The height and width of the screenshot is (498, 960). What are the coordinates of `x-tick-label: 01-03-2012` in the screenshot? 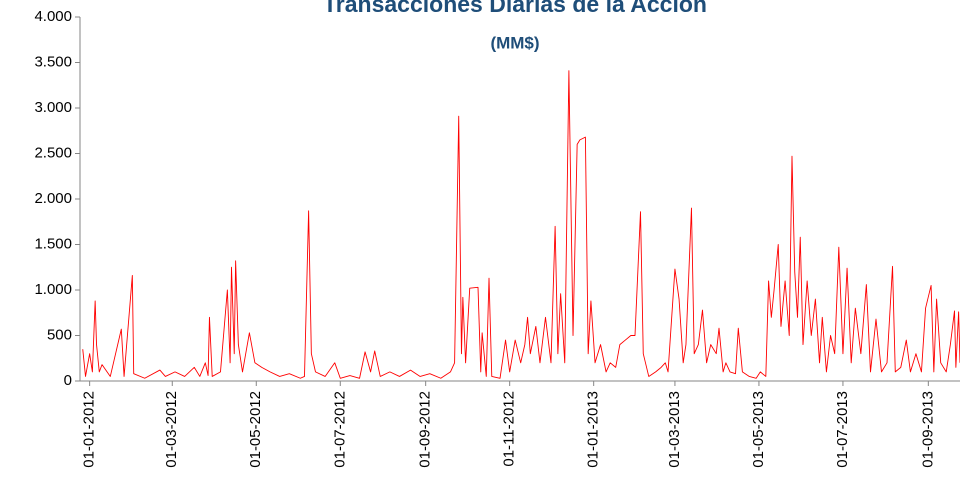 It's located at (171, 429).